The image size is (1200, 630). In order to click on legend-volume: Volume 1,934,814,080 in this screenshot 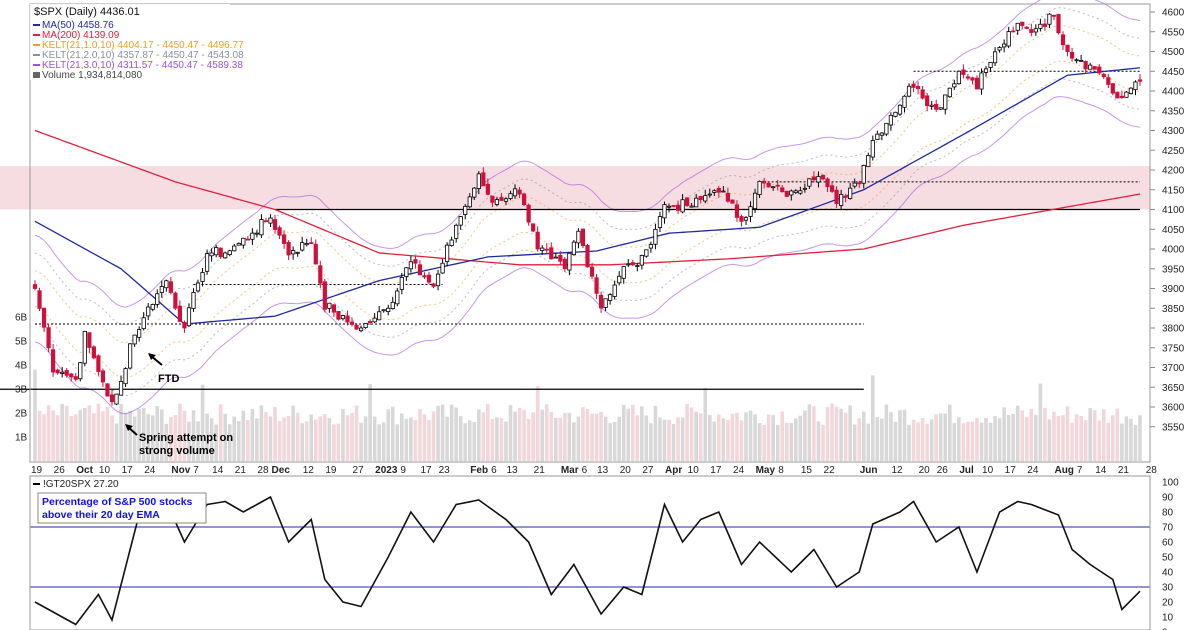, I will do `click(92, 75)`.